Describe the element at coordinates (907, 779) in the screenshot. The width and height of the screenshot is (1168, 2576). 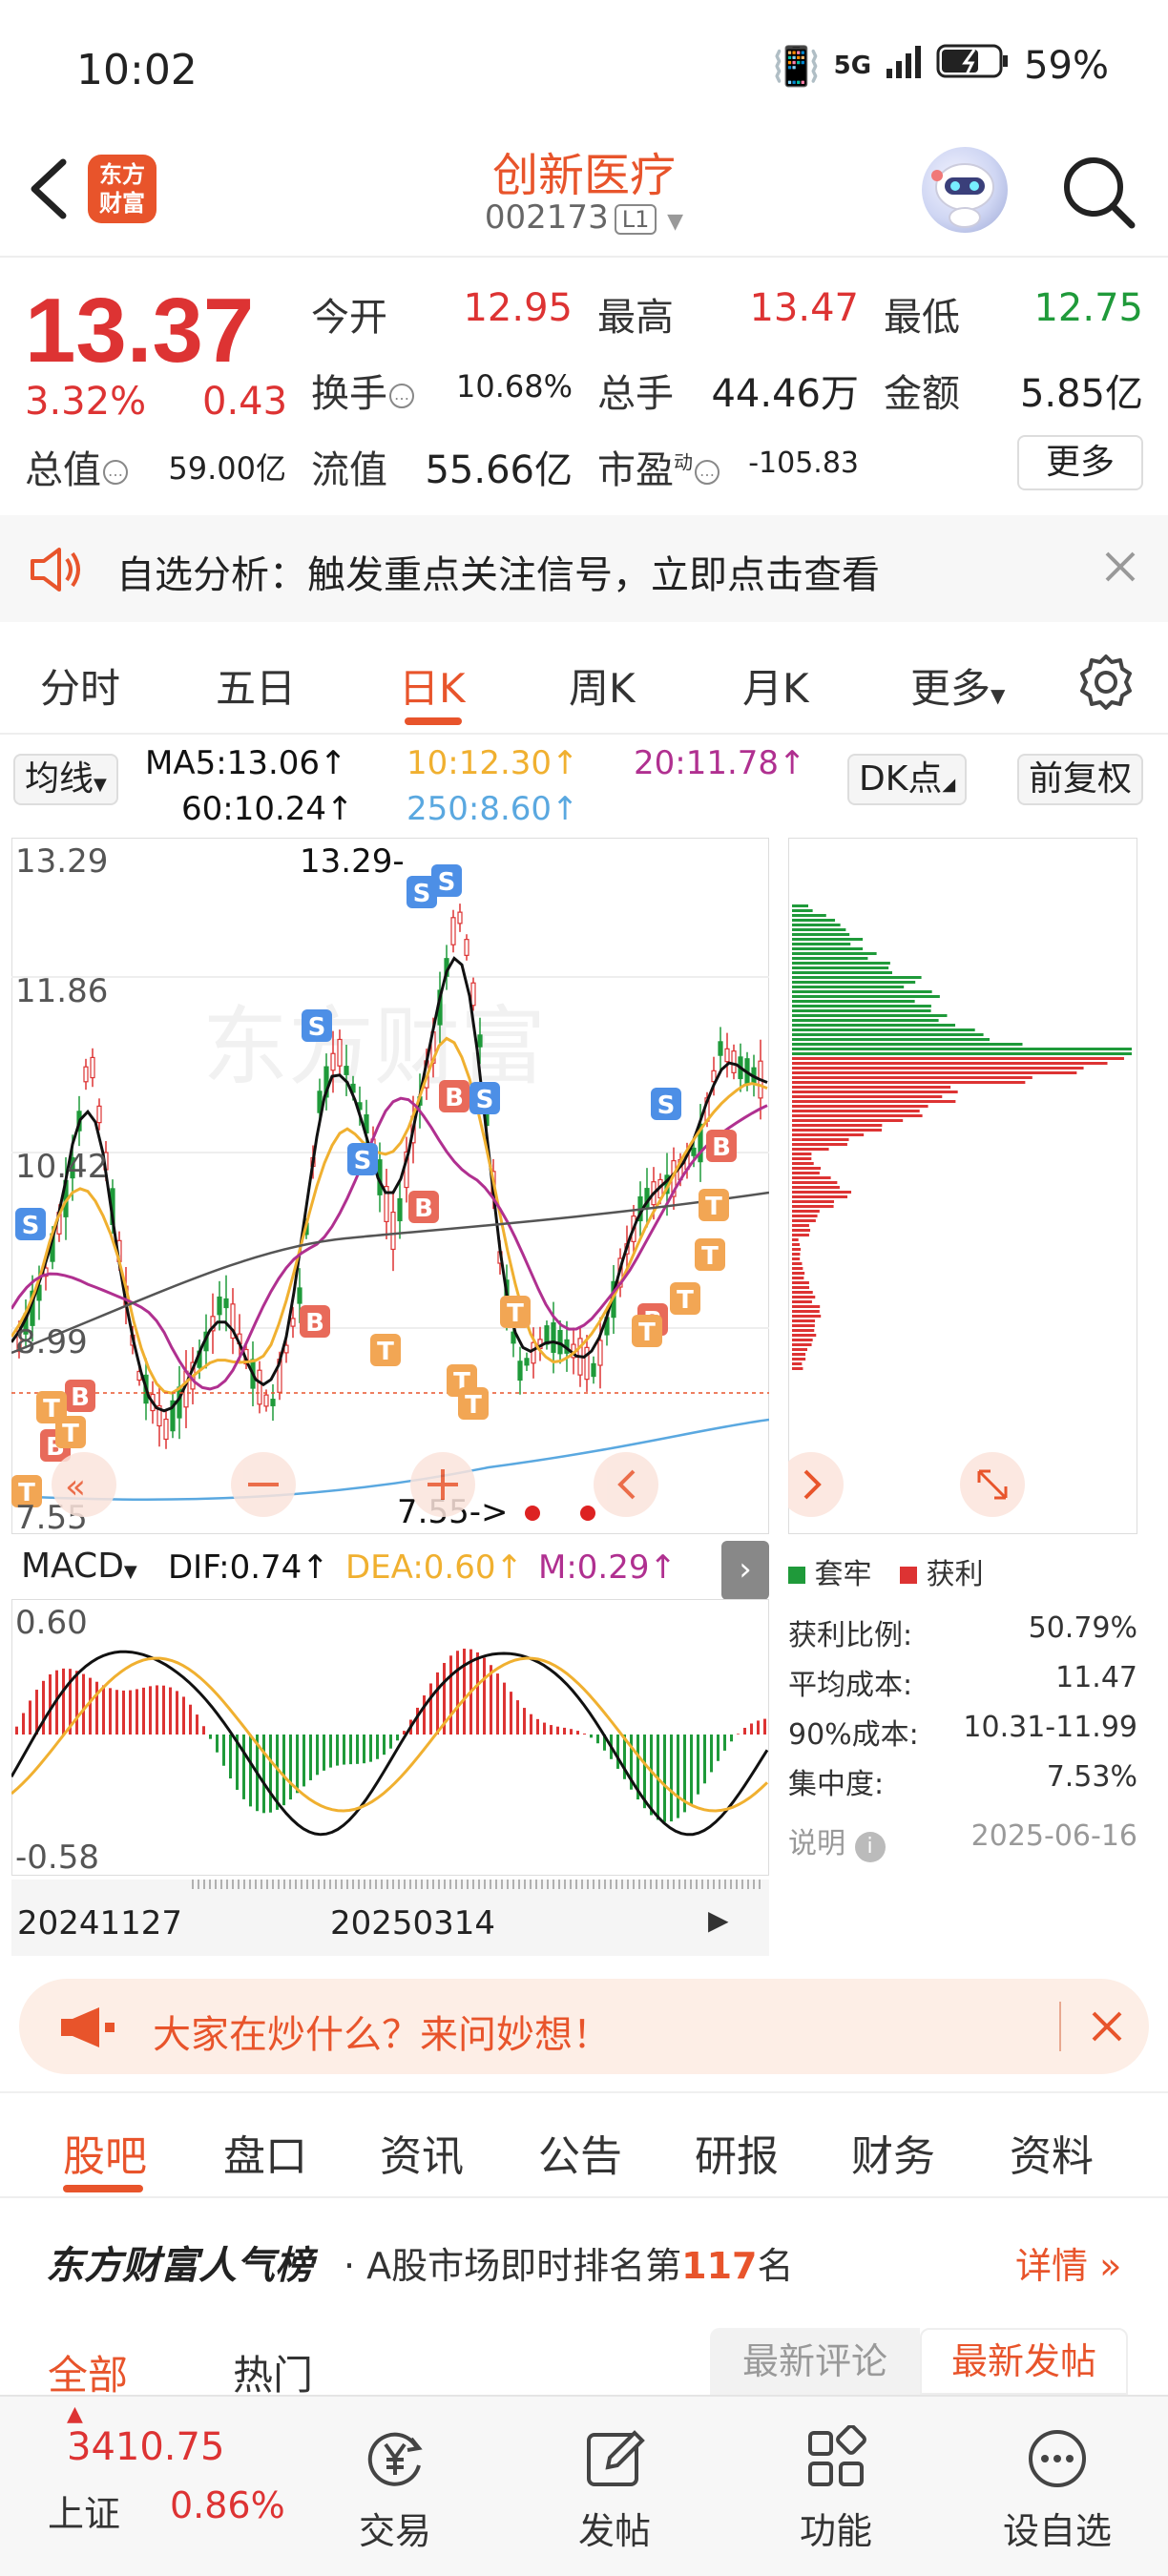
I see `dk-selector: DK点◢` at that location.